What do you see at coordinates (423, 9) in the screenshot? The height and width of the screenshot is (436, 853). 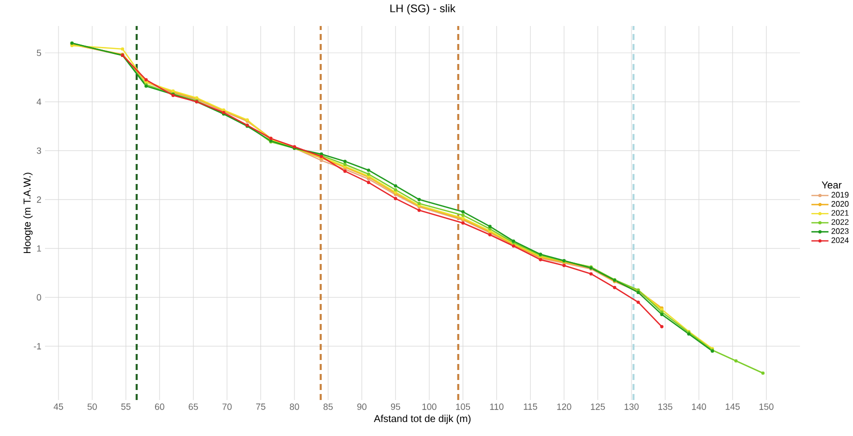 I see `chart-title: LH (SG) - slik` at bounding box center [423, 9].